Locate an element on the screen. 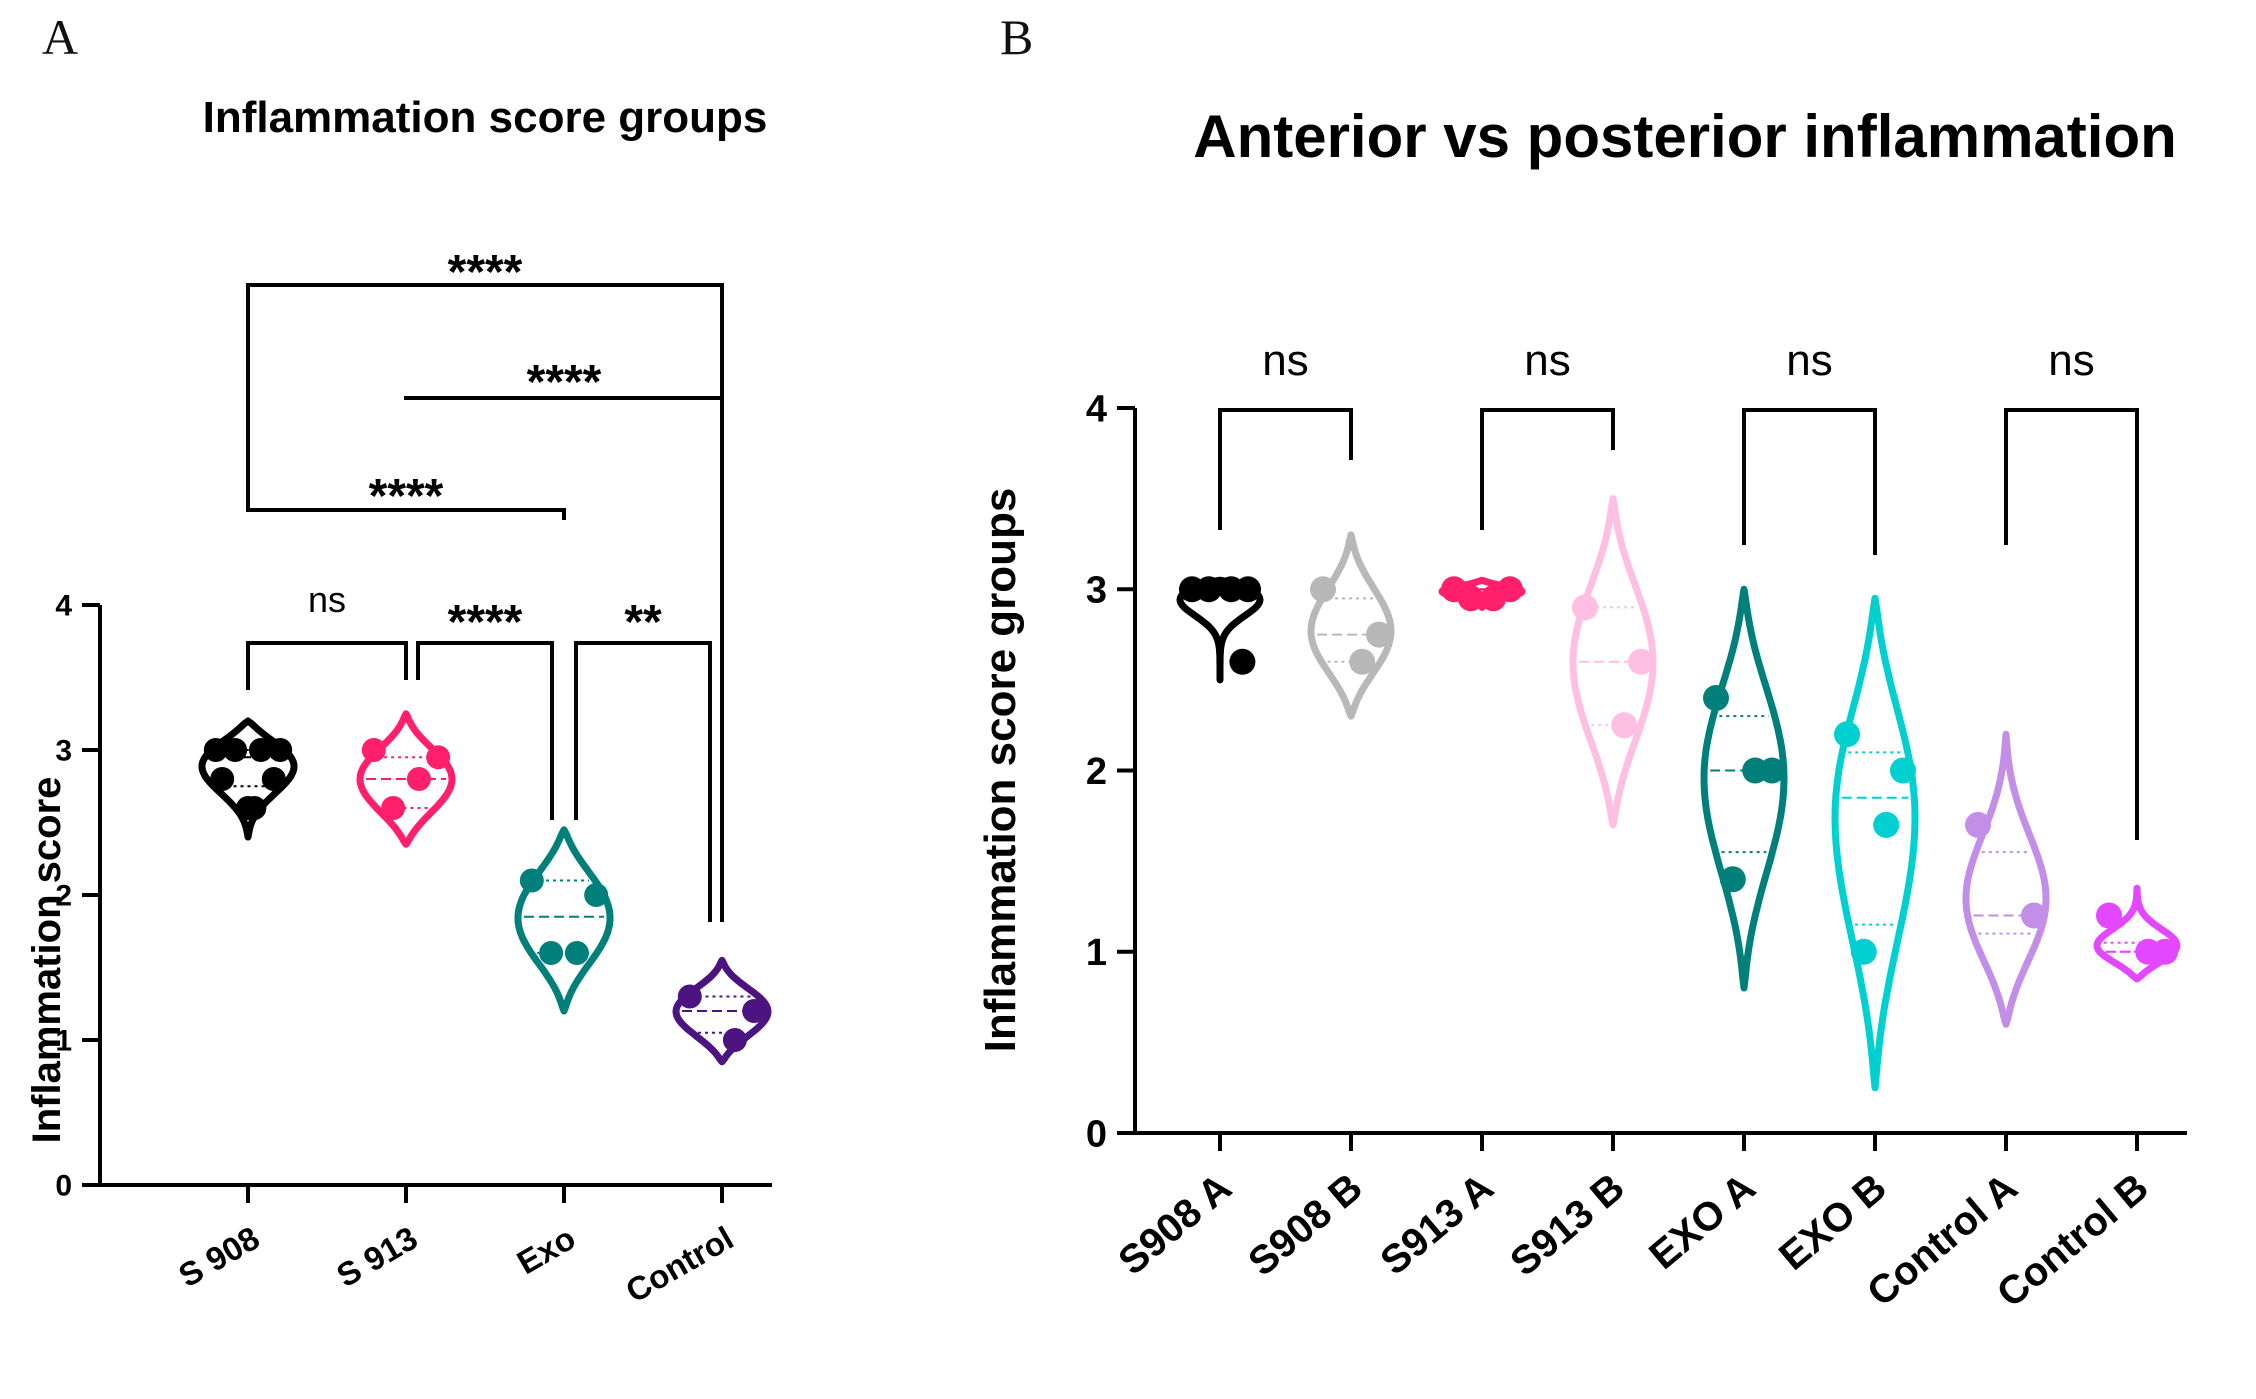 The image size is (2256, 1399). x-tick-label: Control is located at coordinates (679, 1264).